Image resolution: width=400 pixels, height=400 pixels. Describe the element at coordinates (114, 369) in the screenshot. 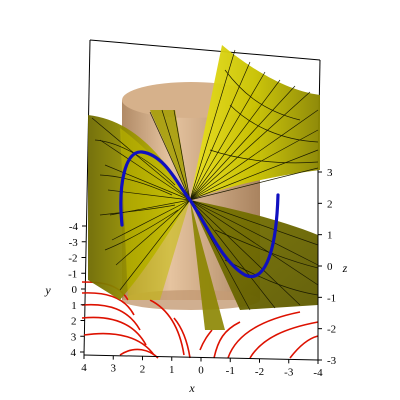

I see `x-axis-tick-label: 3` at that location.